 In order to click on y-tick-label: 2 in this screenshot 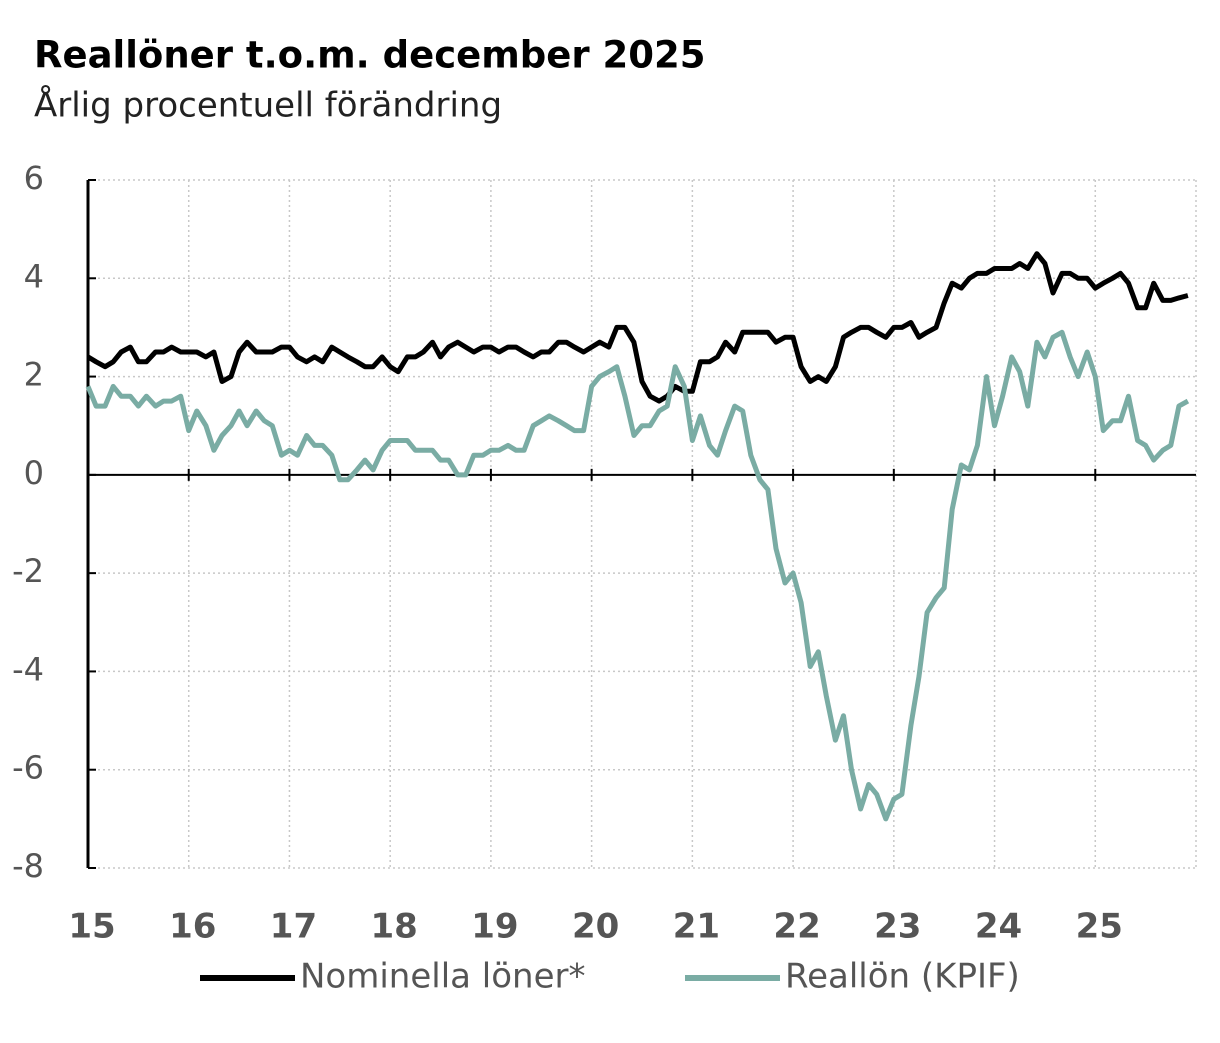, I will do `click(34, 375)`.